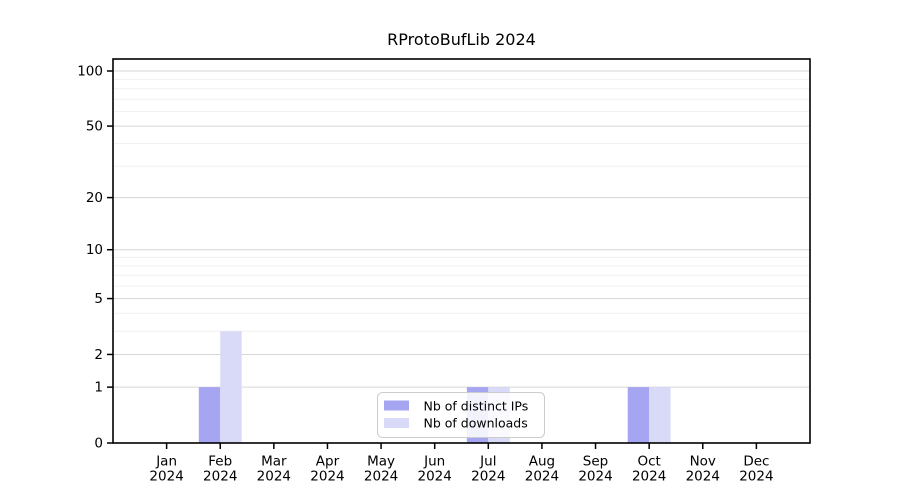 This screenshot has height=500, width=900. I want to click on x-tick-label-year-nov-2024: 2024, so click(703, 477).